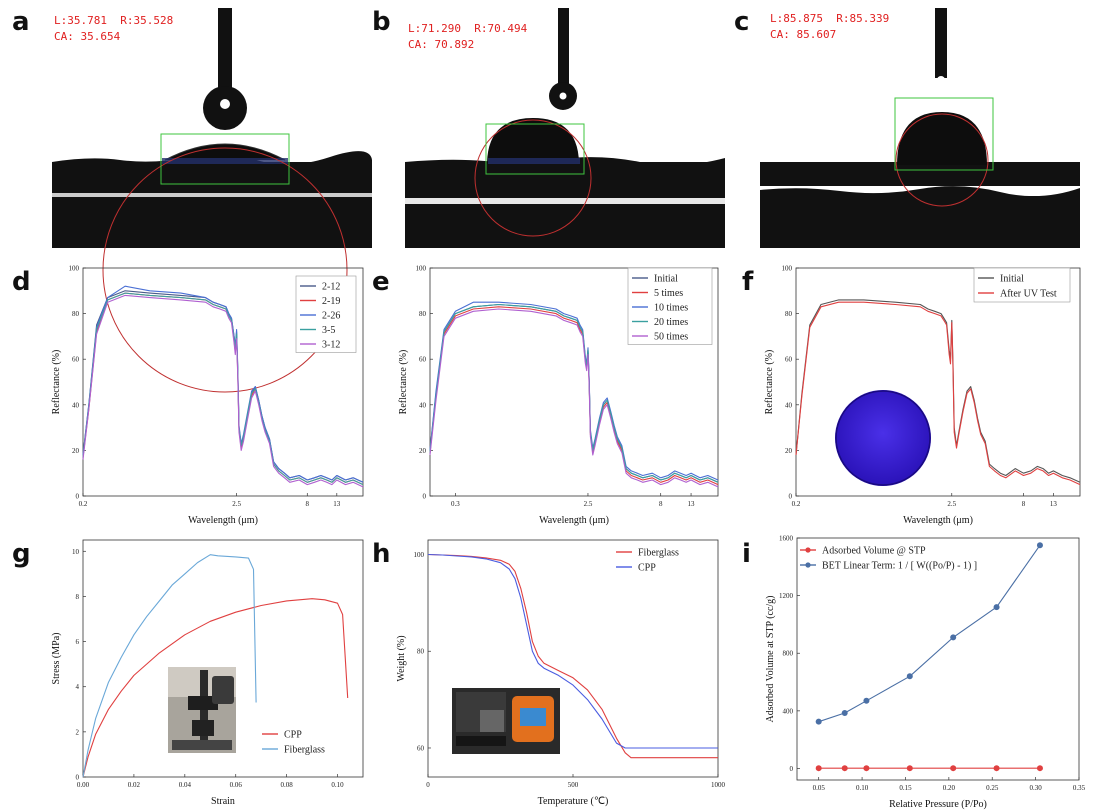 This screenshot has height=810, width=1108. I want to click on legend-entry-label: 2-12, so click(331, 287).